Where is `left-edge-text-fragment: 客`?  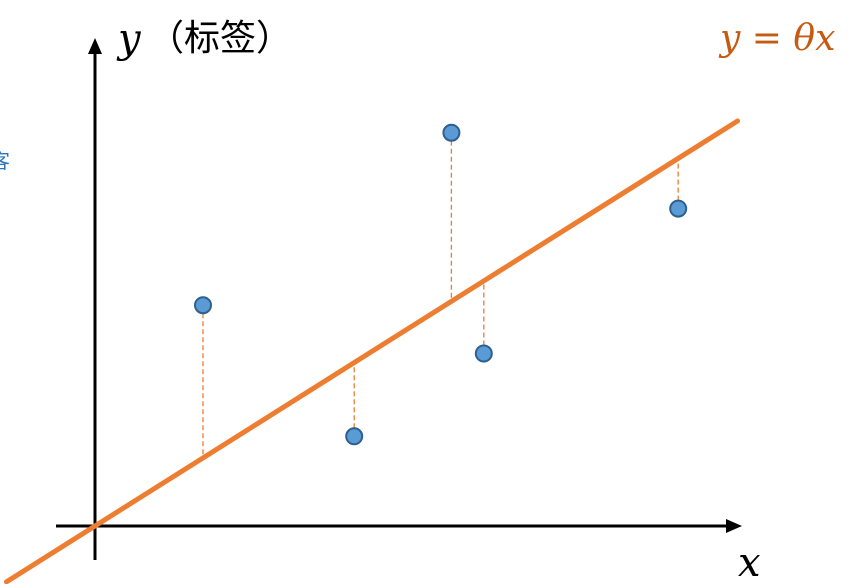
left-edge-text-fragment: 客 is located at coordinates (5, 161).